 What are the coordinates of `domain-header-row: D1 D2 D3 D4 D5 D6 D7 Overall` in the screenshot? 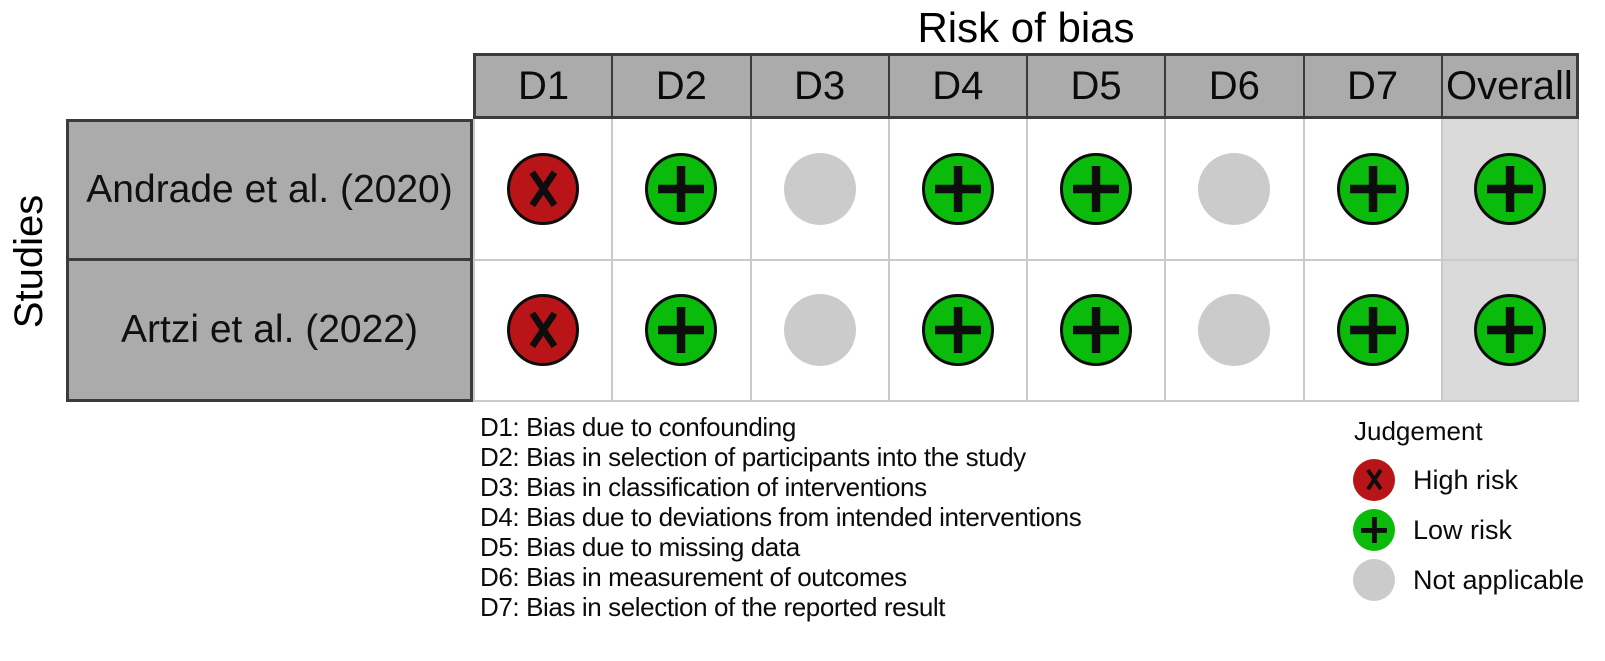 It's located at (1026, 86).